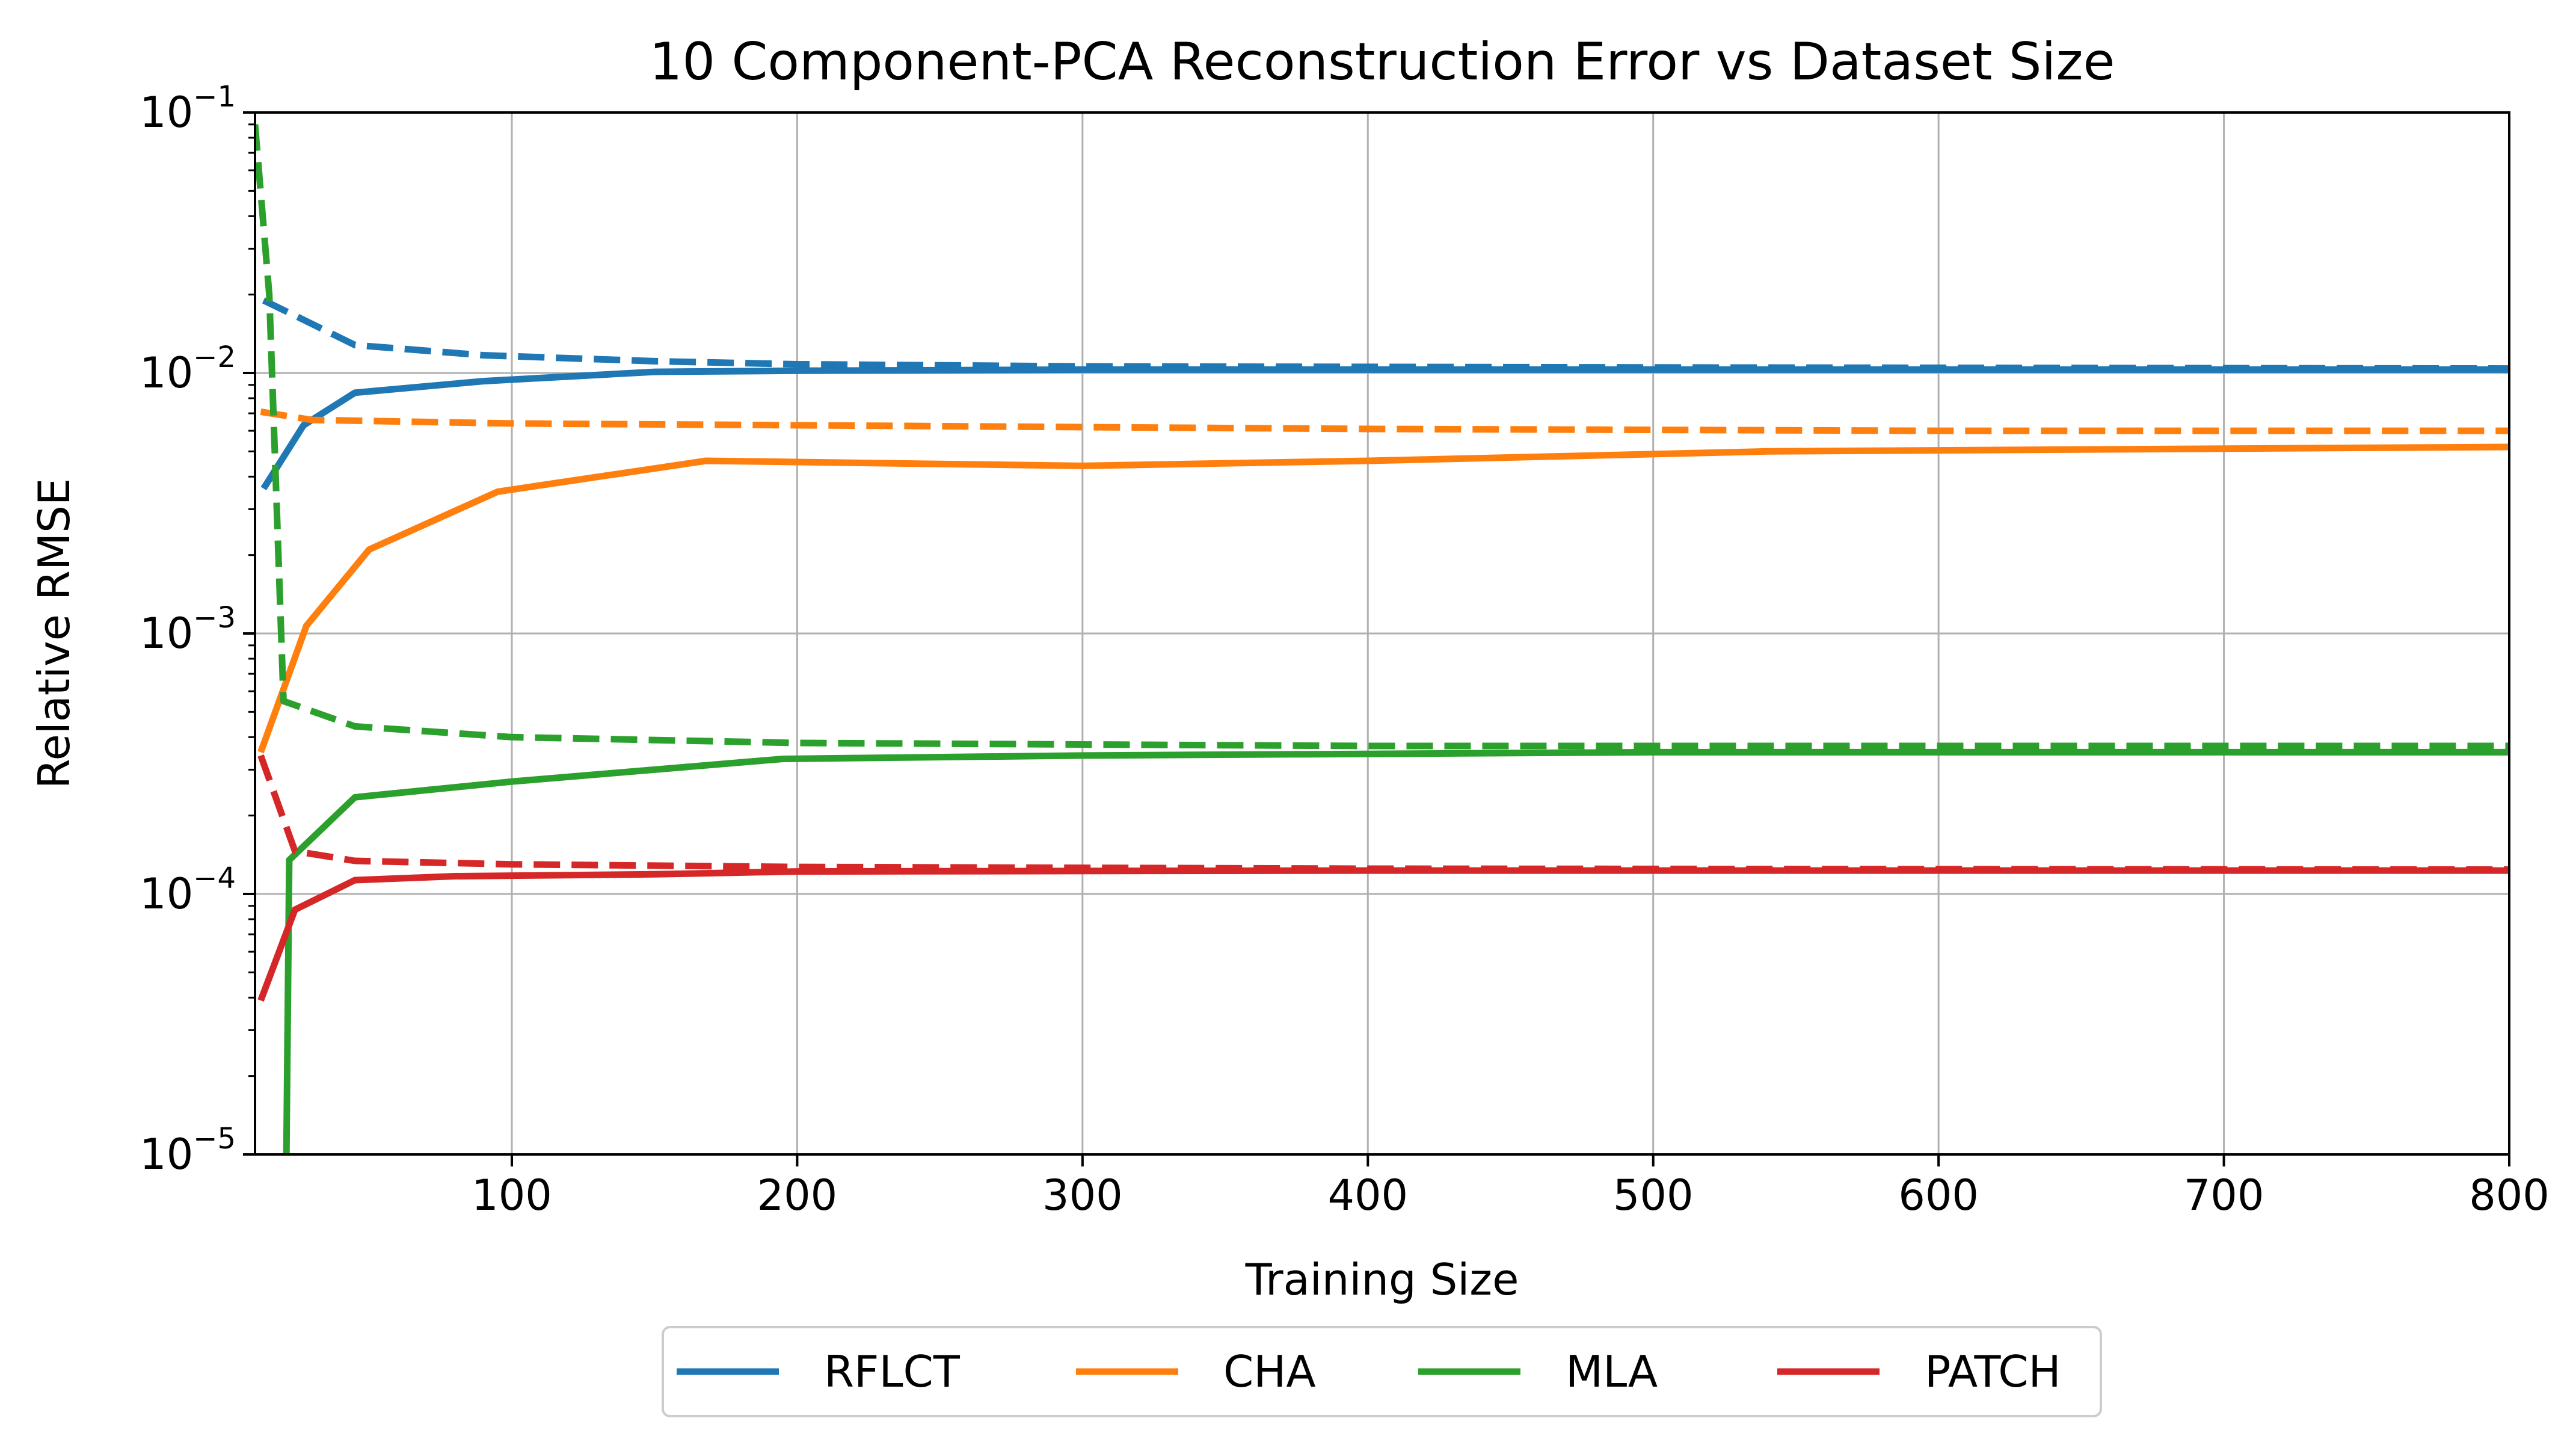  Describe the element at coordinates (54, 633) in the screenshot. I see `y-axis-label: Relative RMSE` at that location.